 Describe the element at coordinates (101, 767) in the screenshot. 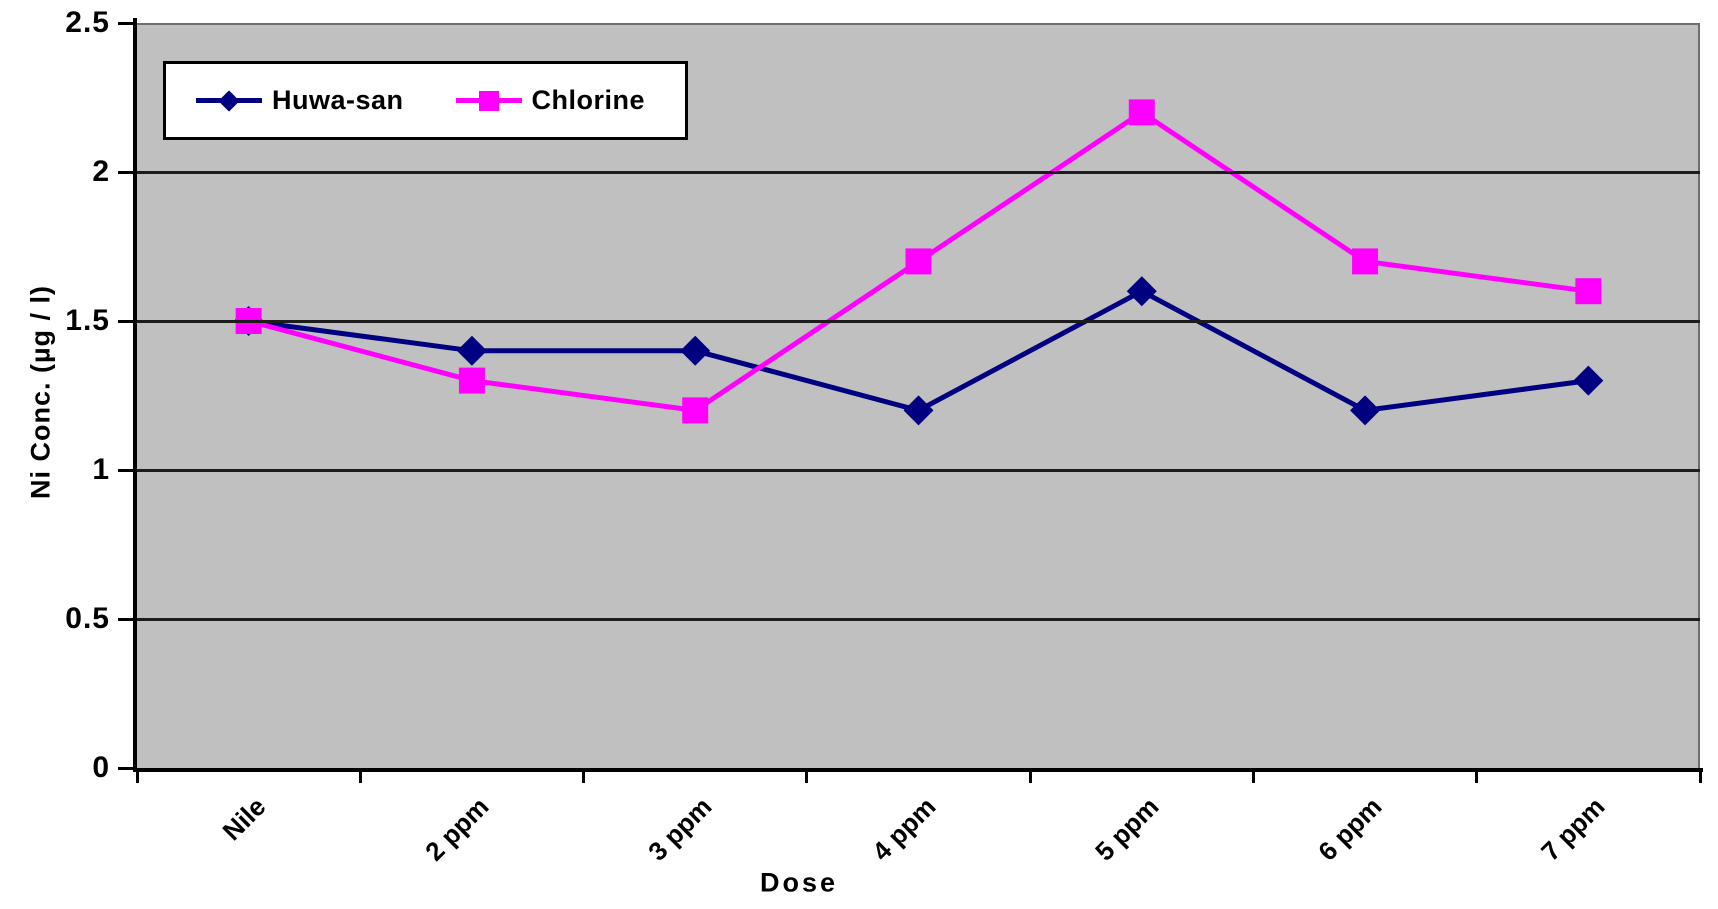

I see `y-tick-label: 0` at that location.